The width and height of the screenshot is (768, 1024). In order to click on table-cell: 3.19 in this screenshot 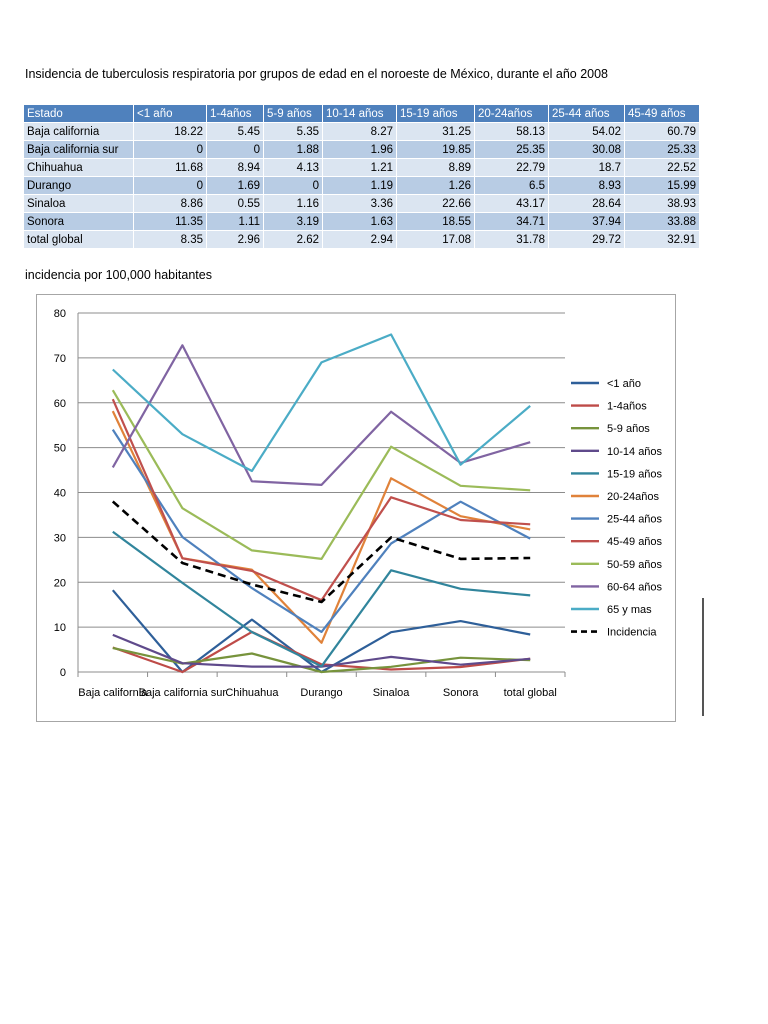, I will do `click(293, 221)`.